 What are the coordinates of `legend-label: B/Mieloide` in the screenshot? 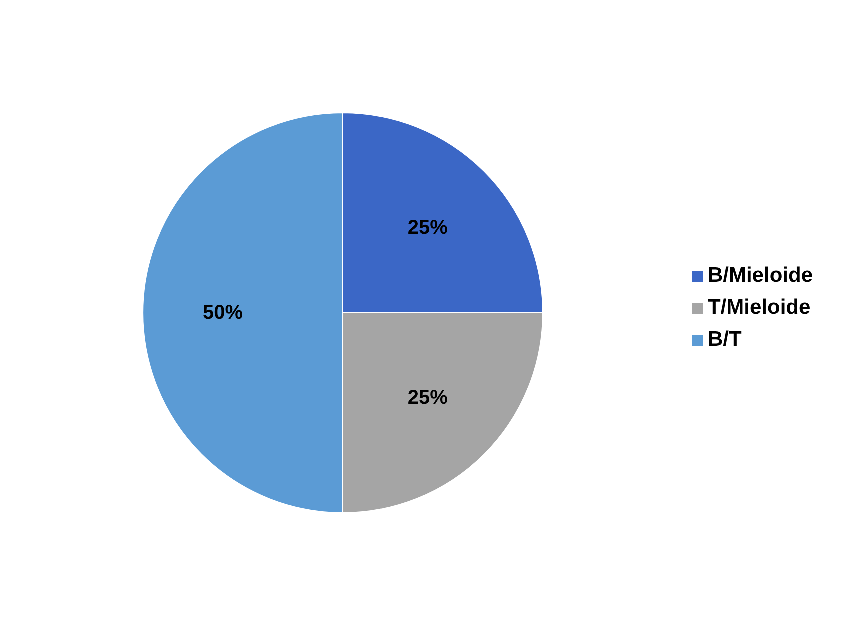 It's located at (760, 276).